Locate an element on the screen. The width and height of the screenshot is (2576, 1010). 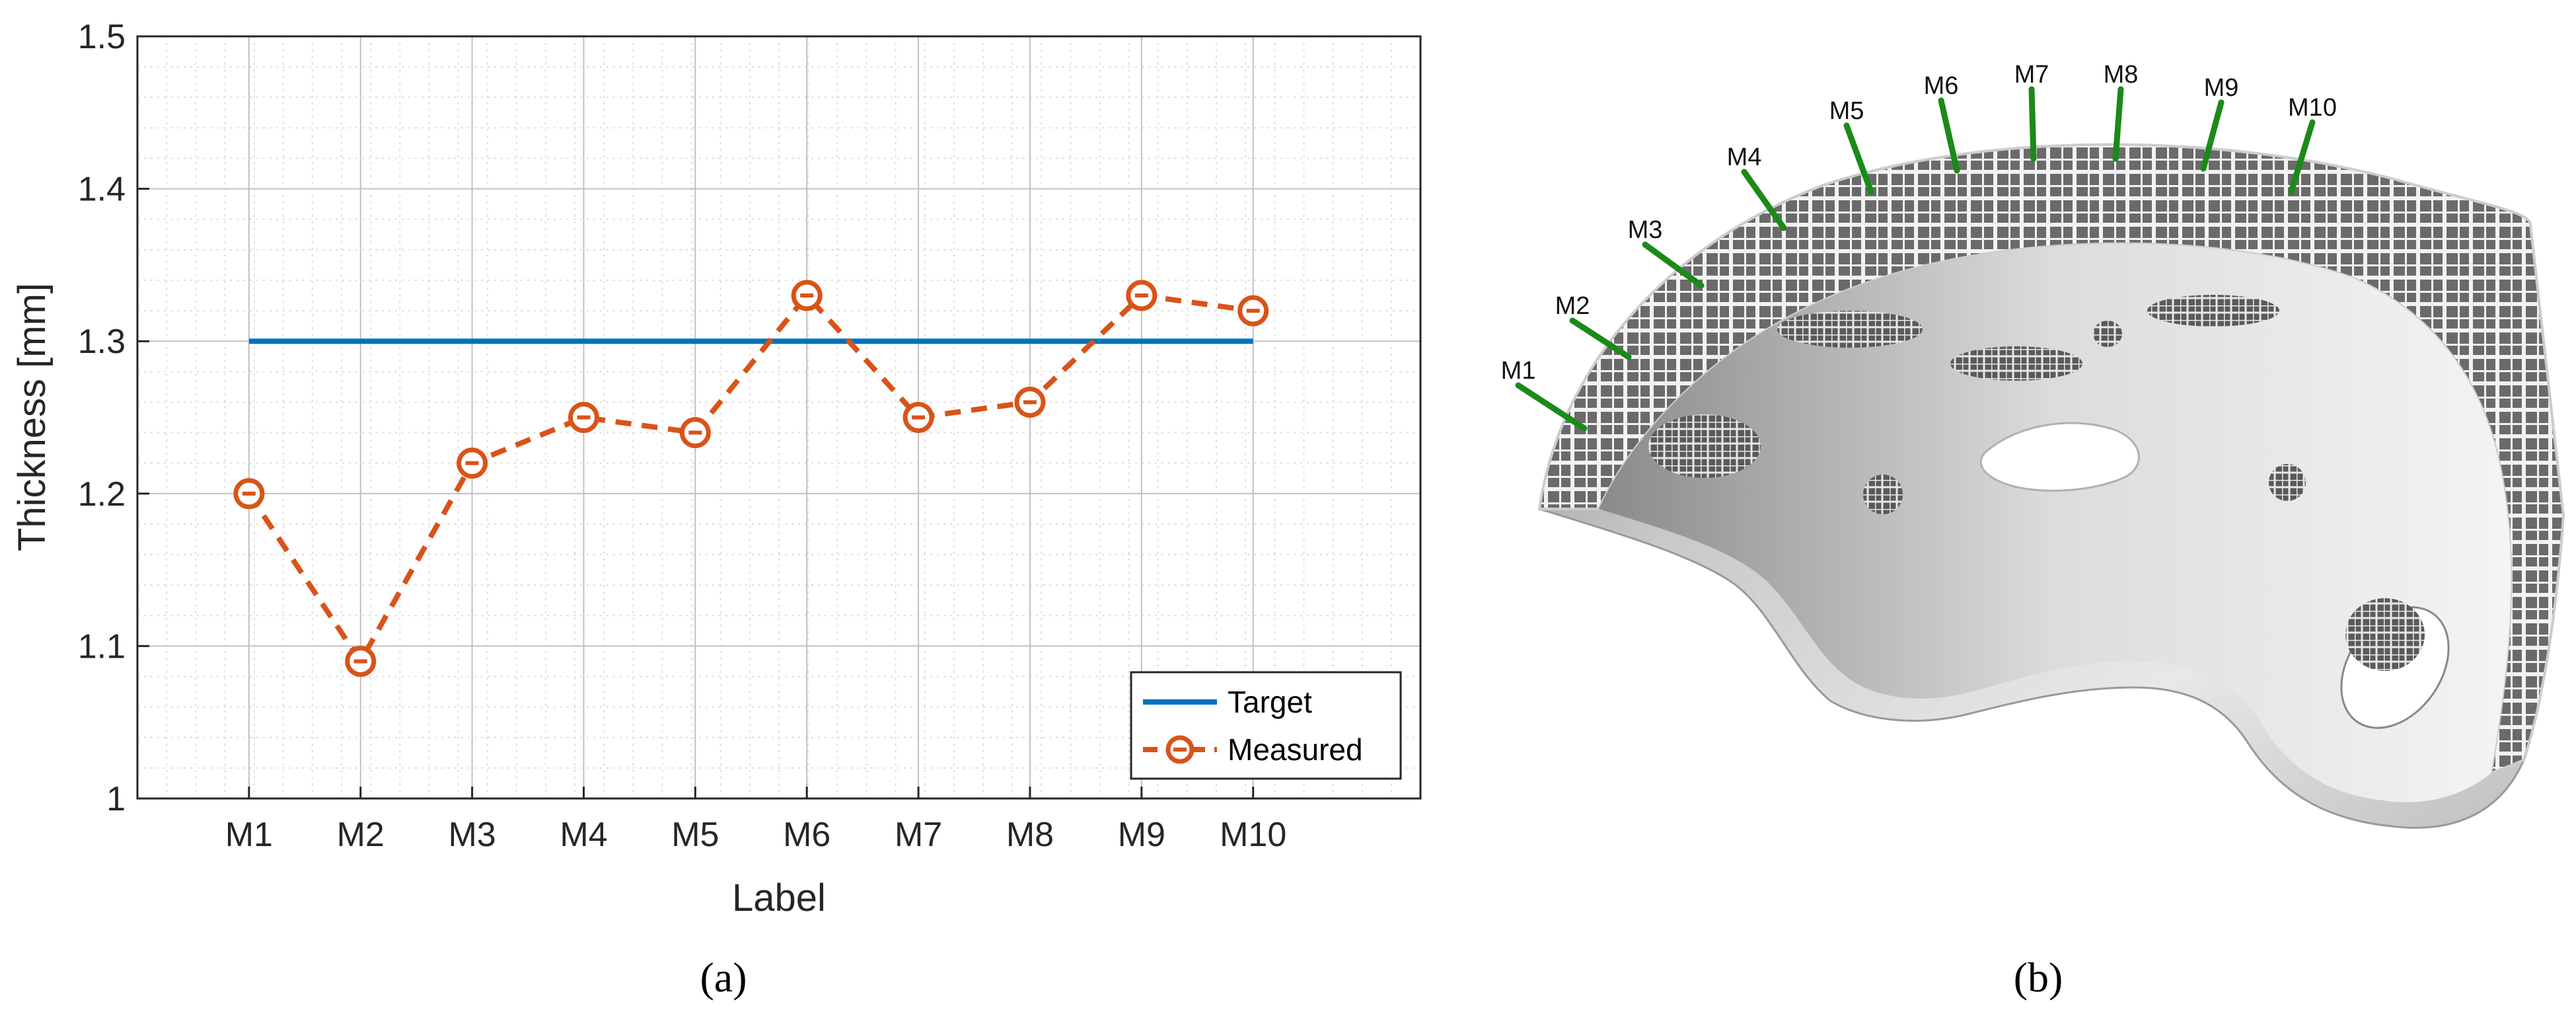
x-tick-label: M1 is located at coordinates (249, 835).